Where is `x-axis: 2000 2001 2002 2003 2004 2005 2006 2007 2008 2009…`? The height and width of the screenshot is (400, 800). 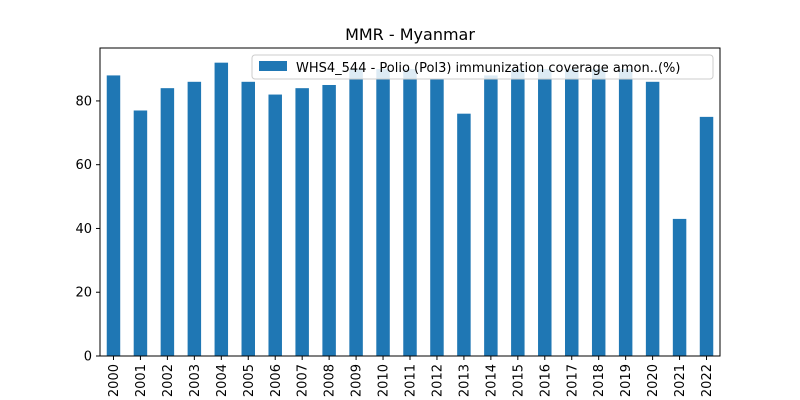 x-axis: 2000 2001 2002 2003 2004 2005 2006 2007 2008 2009… is located at coordinates (411, 376).